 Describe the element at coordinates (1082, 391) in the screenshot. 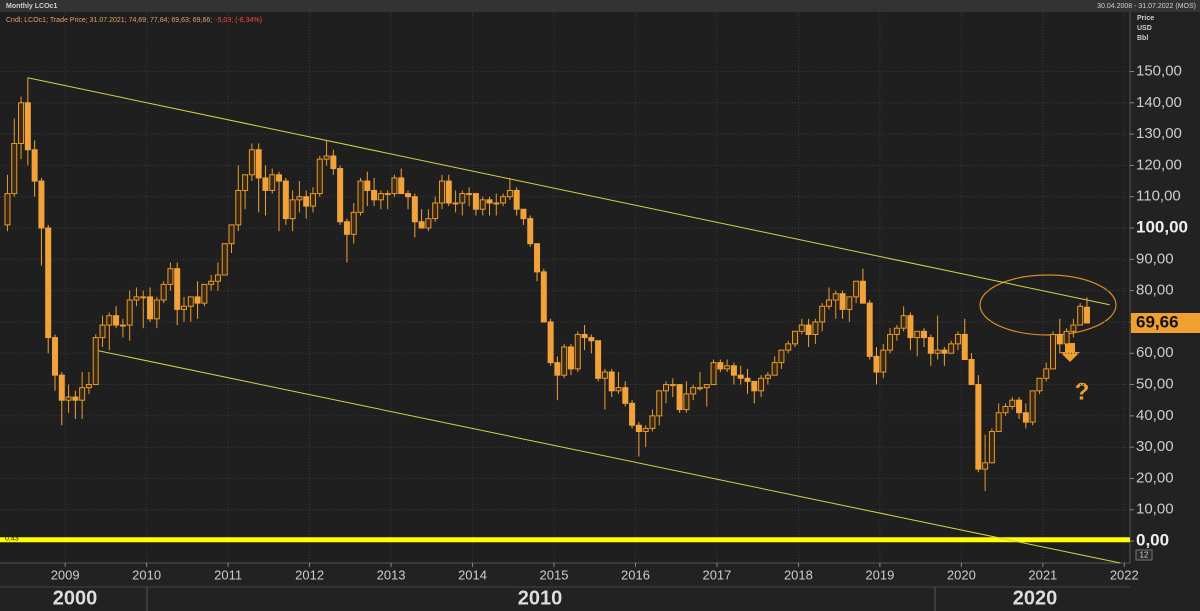

I see `annotation: ?` at that location.